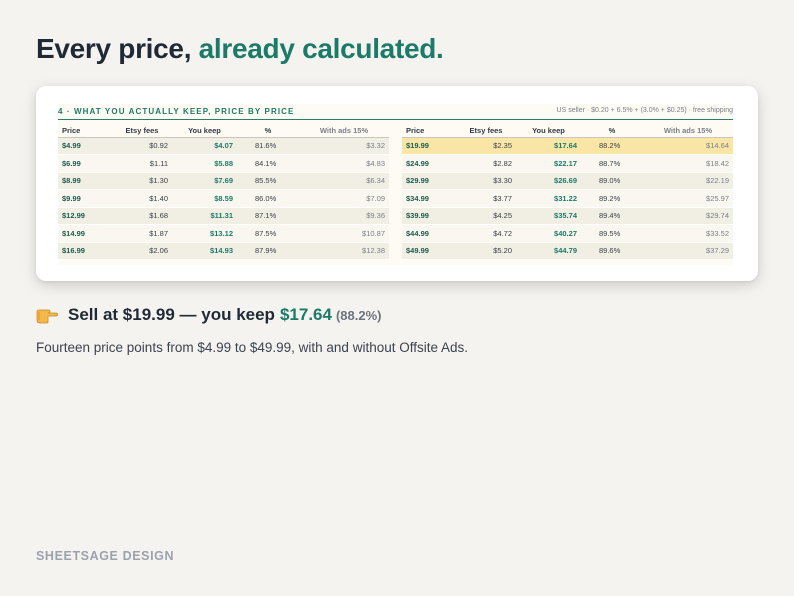  I want to click on cell-you-keep: $17.64, so click(548, 146).